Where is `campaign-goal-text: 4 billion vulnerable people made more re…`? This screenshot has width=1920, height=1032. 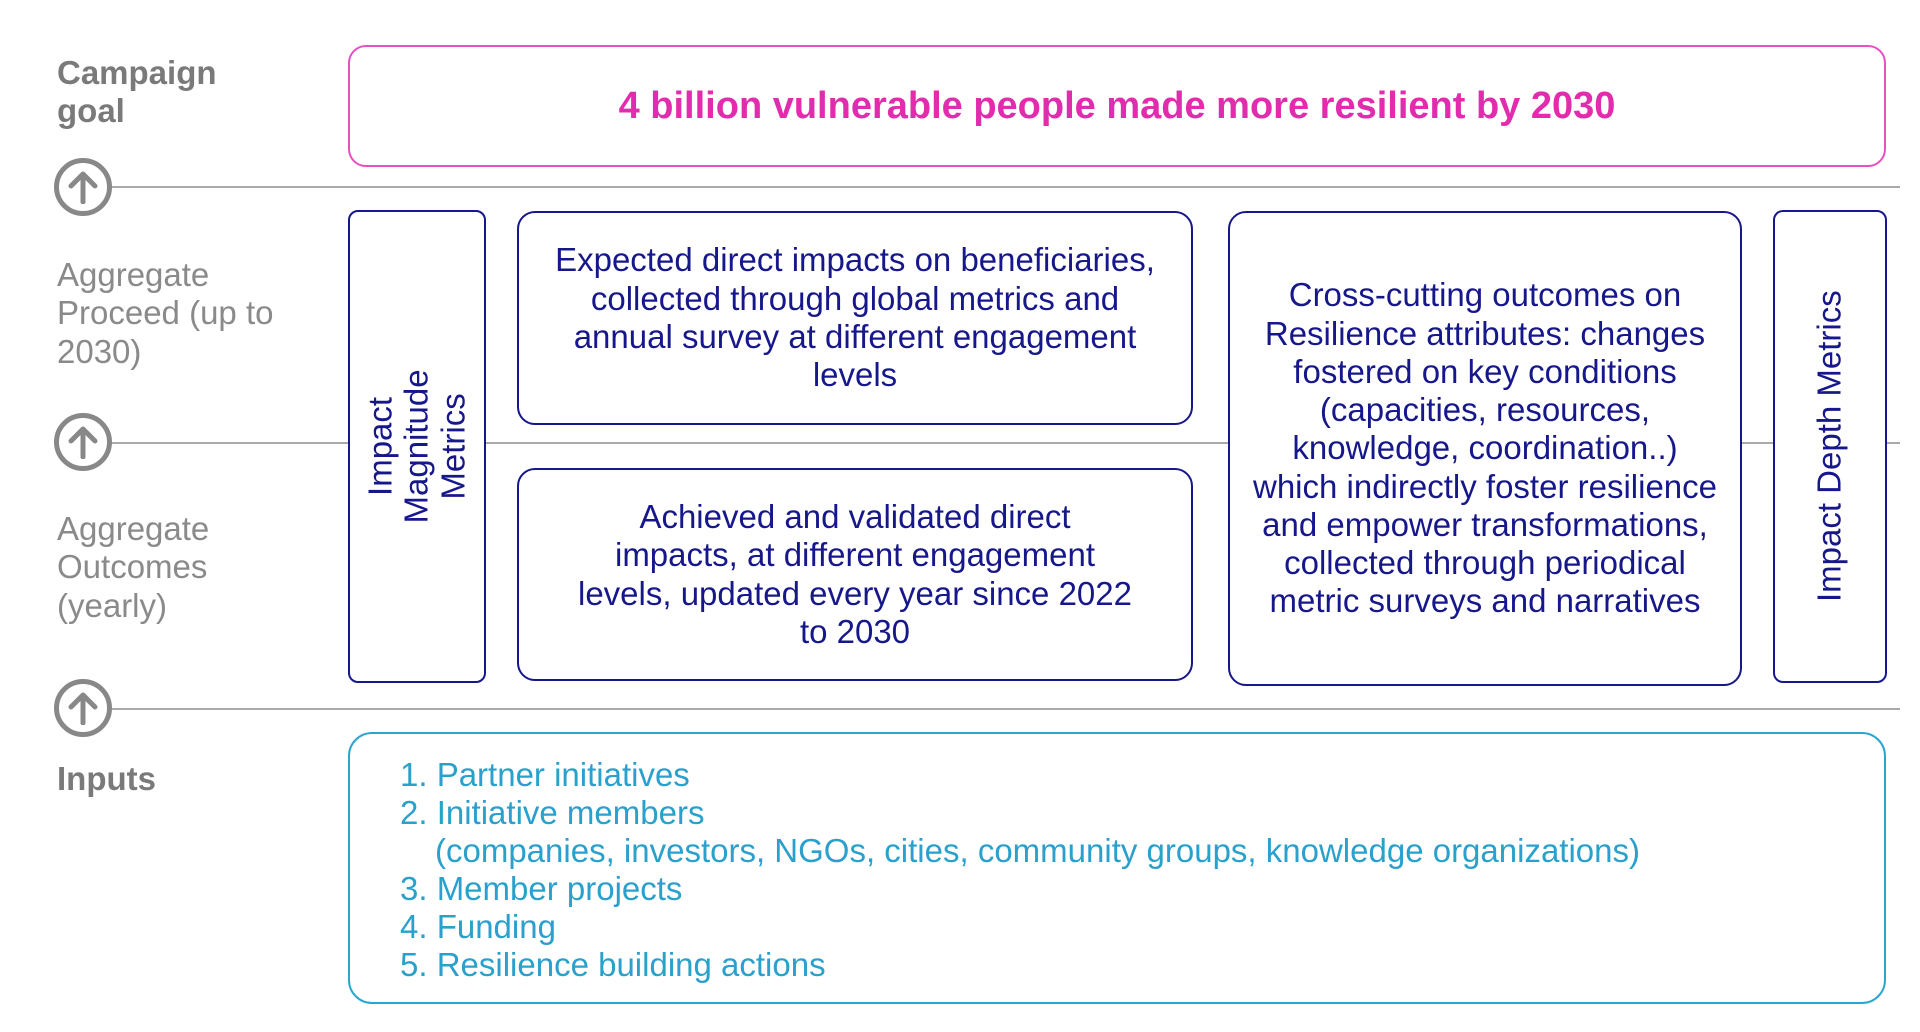
campaign-goal-text: 4 billion vulnerable people made more re… is located at coordinates (1117, 105).